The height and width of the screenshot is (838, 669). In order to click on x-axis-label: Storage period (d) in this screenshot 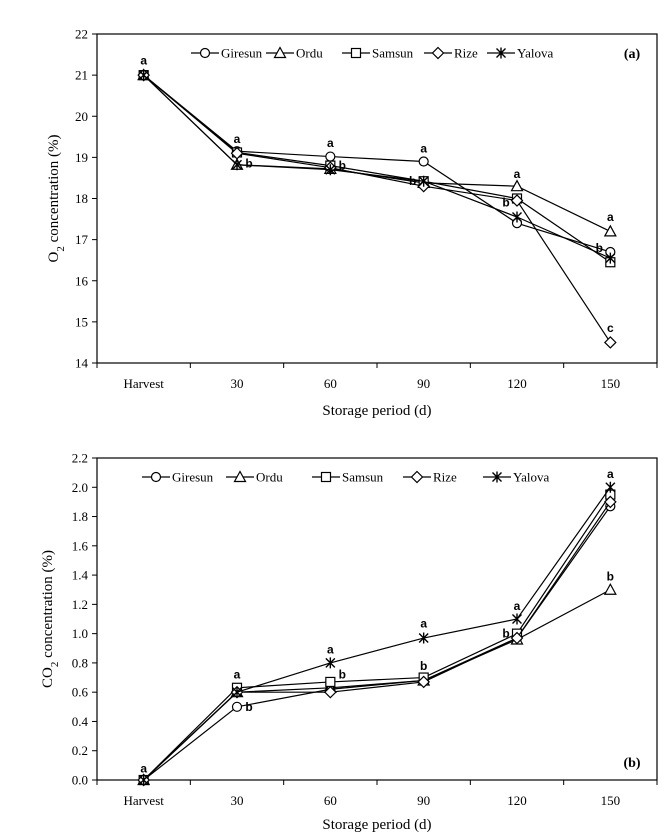, I will do `click(376, 825)`.